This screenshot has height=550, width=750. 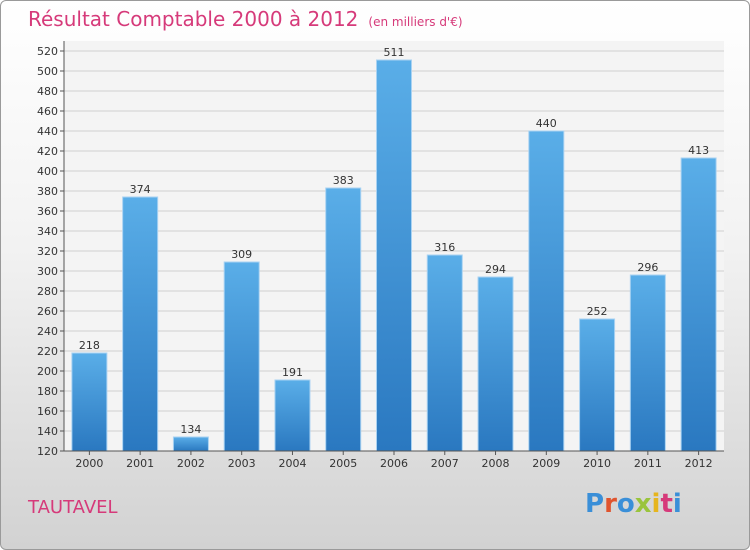 What do you see at coordinates (47, 91) in the screenshot?
I see `y-tick-label: 480` at bounding box center [47, 91].